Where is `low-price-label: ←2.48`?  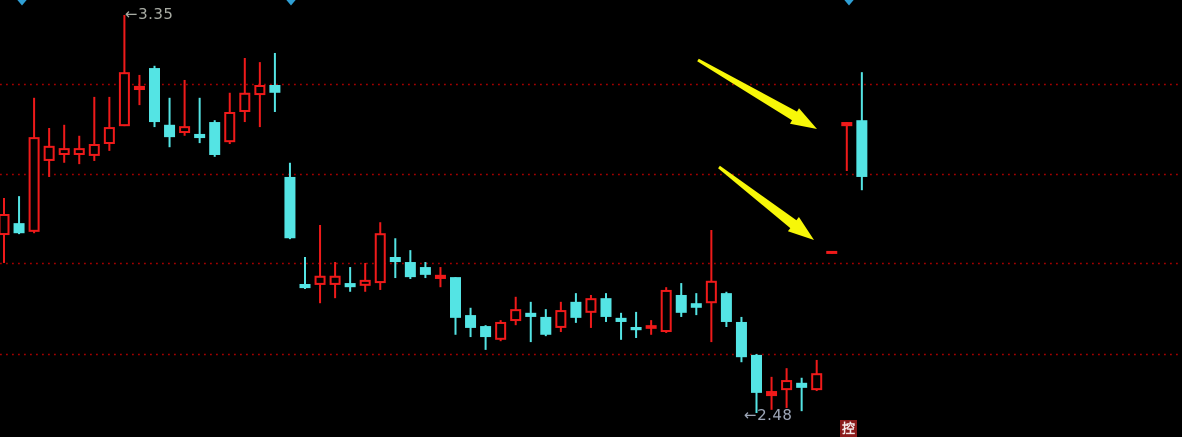
low-price-label: ←2.48 is located at coordinates (768, 415).